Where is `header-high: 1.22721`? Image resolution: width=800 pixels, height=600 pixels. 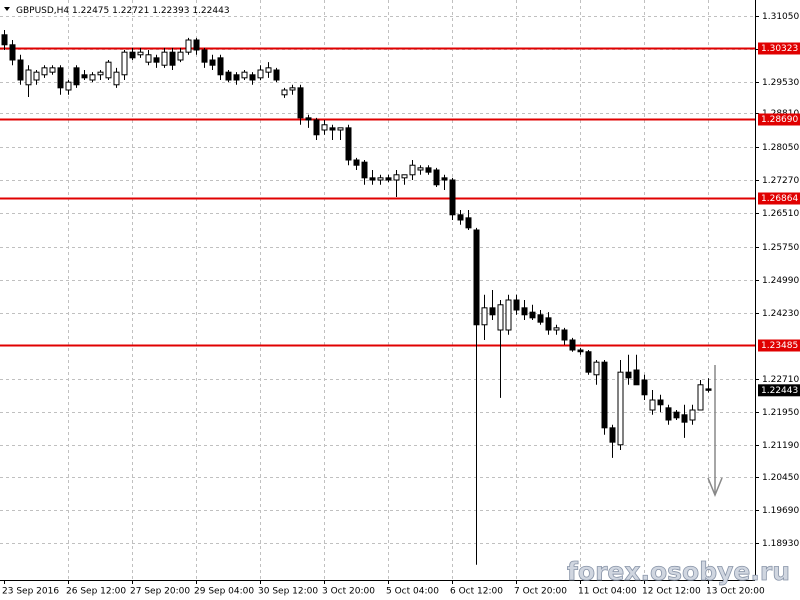
header-high: 1.22721 is located at coordinates (130, 11).